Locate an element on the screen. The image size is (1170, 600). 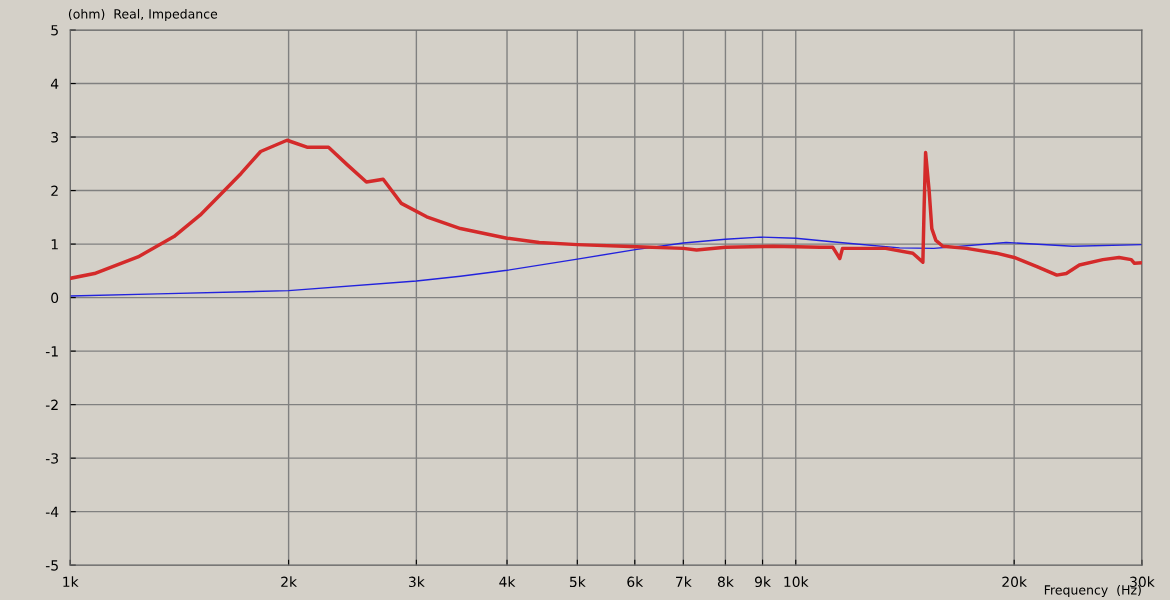
x-tick-label: 9k is located at coordinates (762, 582).